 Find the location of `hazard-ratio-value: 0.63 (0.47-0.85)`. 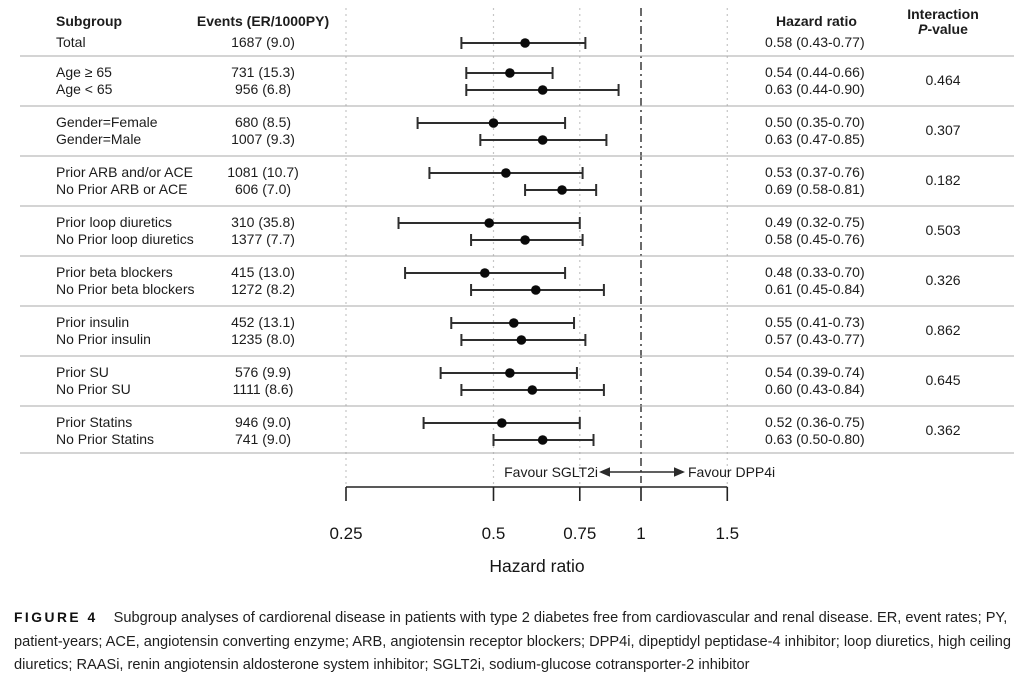

hazard-ratio-value: 0.63 (0.47-0.85) is located at coordinates (815, 139).